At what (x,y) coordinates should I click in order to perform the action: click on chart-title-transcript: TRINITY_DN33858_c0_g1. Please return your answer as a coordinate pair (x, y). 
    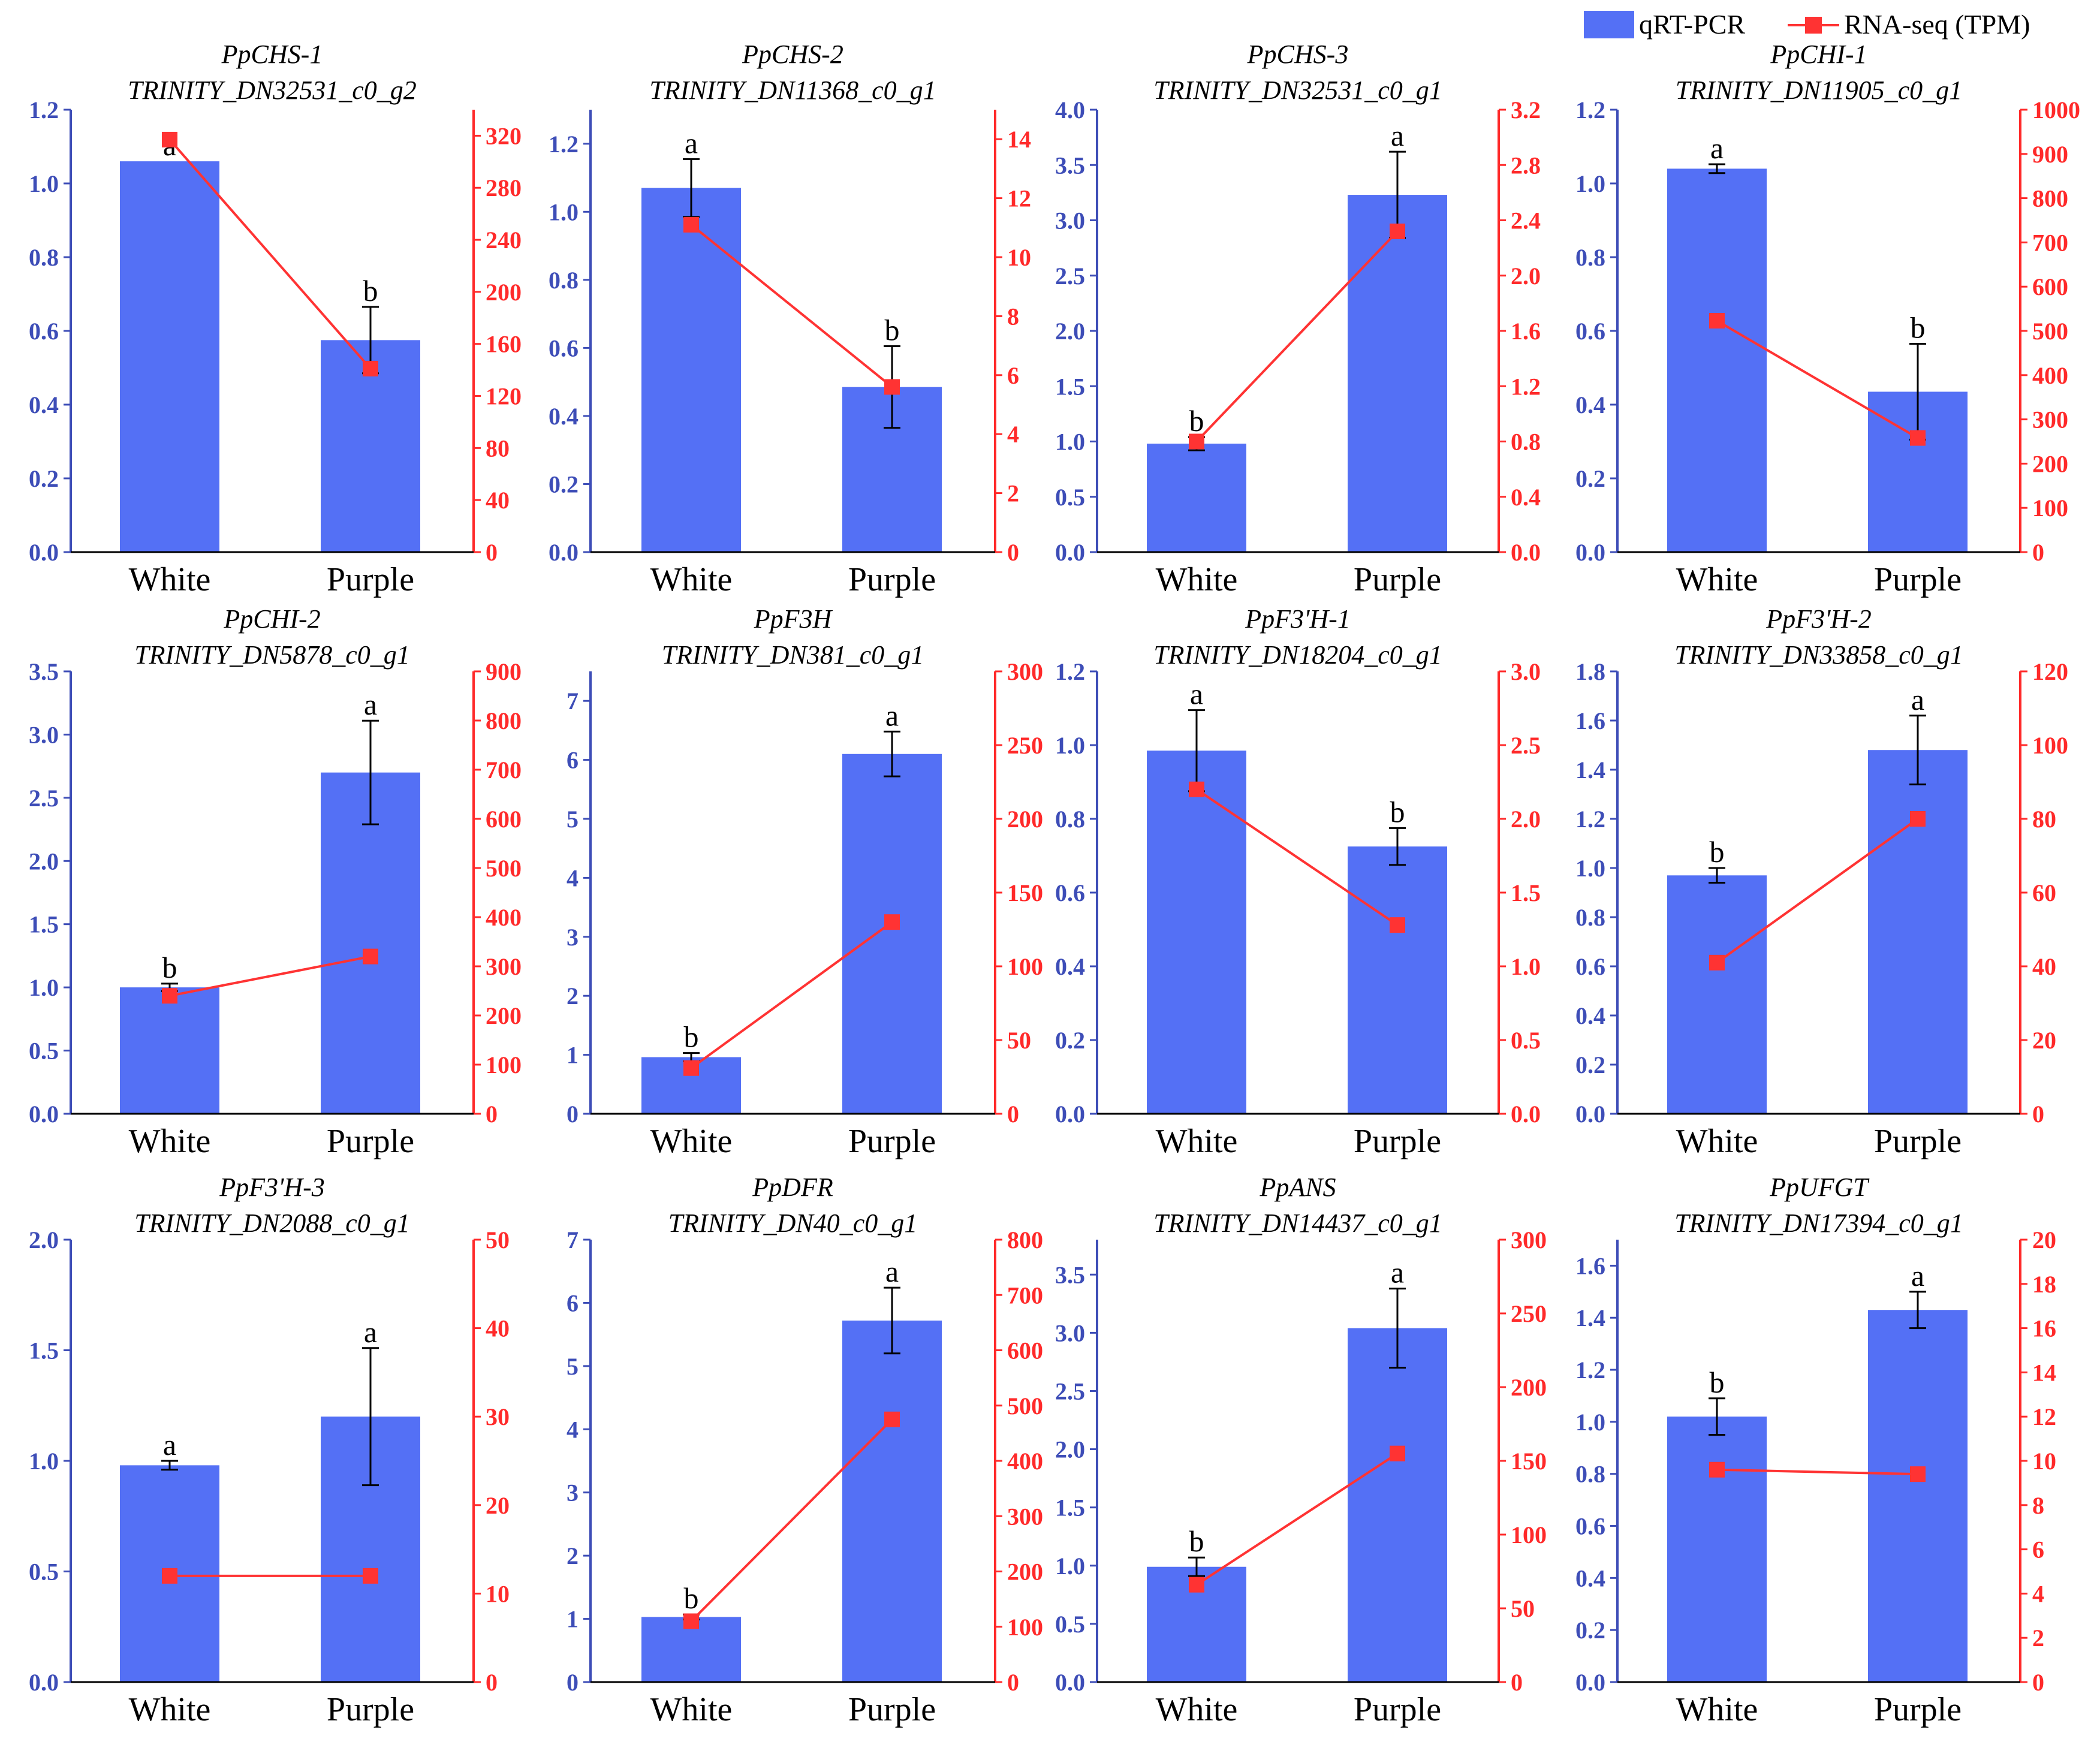
    Looking at the image, I should click on (1818, 655).